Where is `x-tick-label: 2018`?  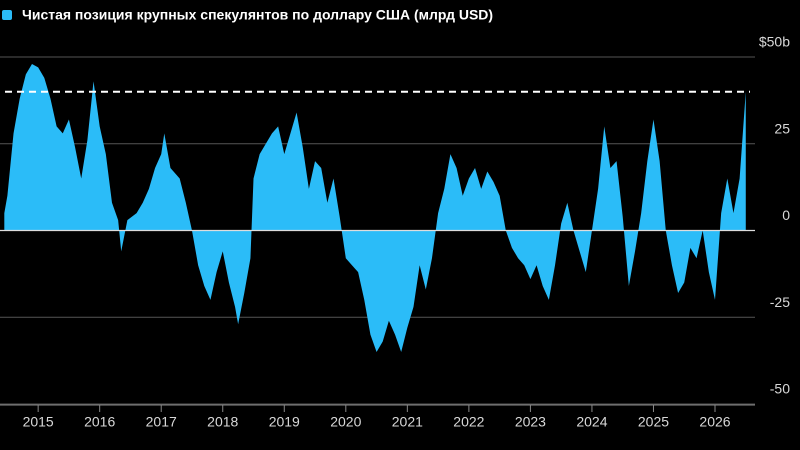
x-tick-label: 2018 is located at coordinates (222, 422).